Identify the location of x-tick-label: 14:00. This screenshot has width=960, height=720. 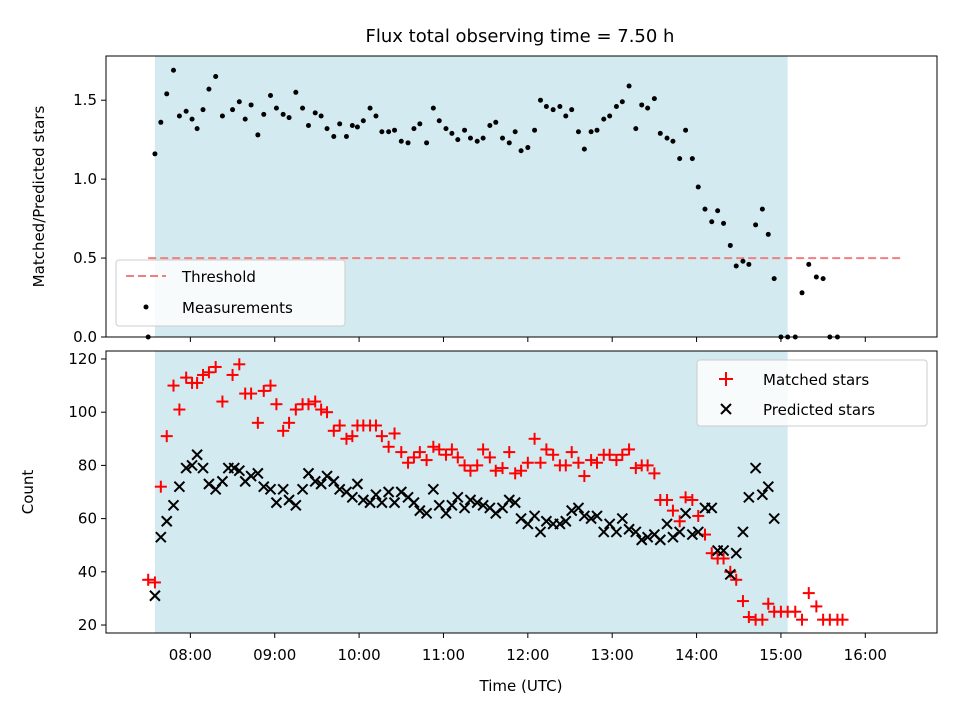
(696, 655).